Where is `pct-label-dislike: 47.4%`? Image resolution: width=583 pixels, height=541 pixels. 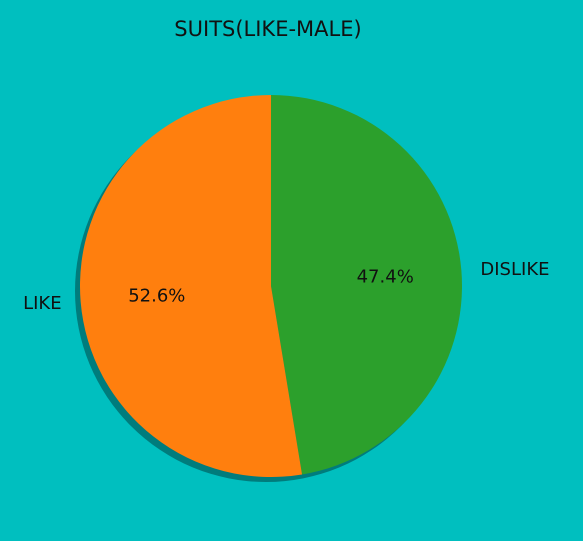
pct-label-dislike: 47.4% is located at coordinates (385, 277).